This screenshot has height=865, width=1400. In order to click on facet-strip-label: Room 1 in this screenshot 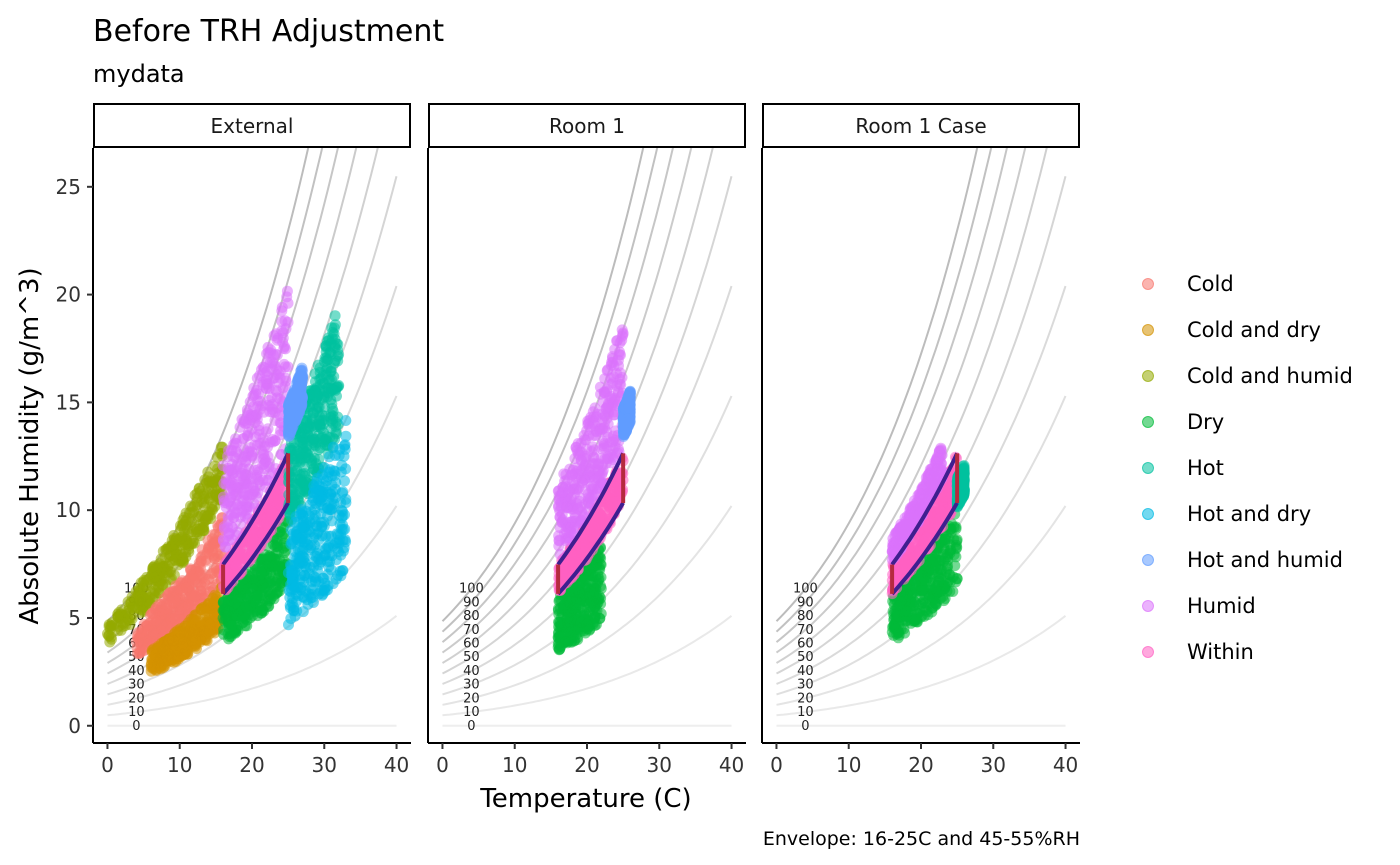, I will do `click(587, 126)`.